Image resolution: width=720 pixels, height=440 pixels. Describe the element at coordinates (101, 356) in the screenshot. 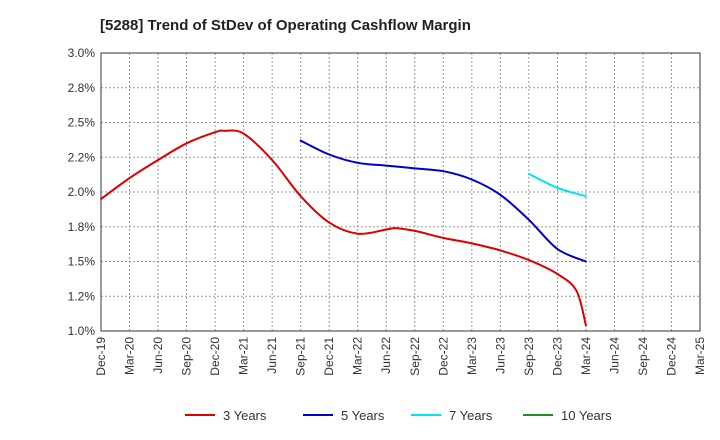

I see `x-tick-label: Dec-19` at that location.